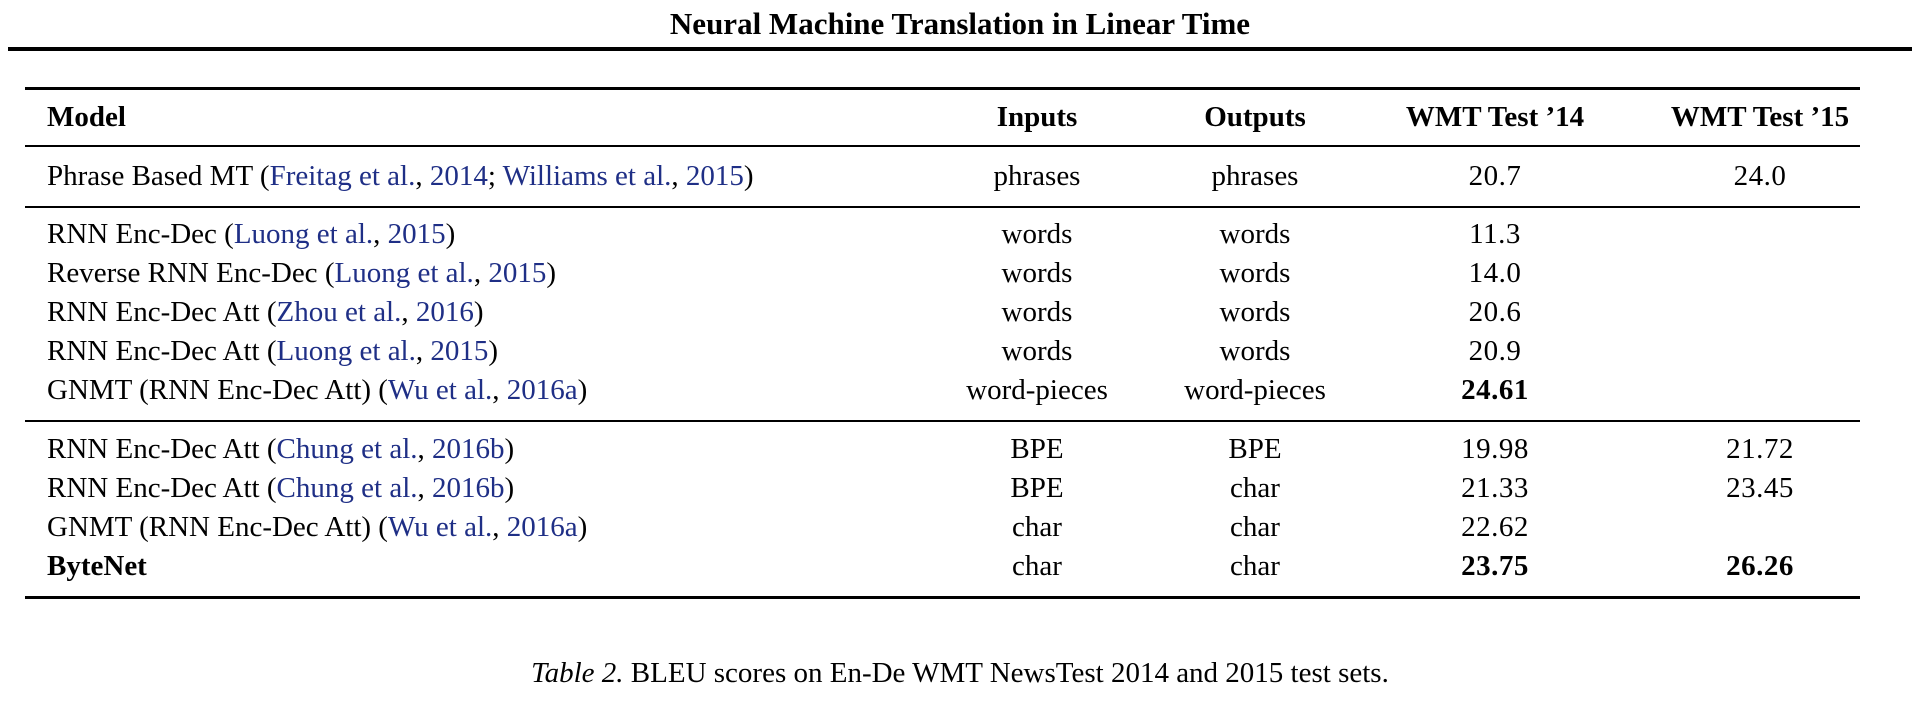 The image size is (1920, 702). What do you see at coordinates (1760, 176) in the screenshot?
I see `wmt15-score-cell: 24.0` at bounding box center [1760, 176].